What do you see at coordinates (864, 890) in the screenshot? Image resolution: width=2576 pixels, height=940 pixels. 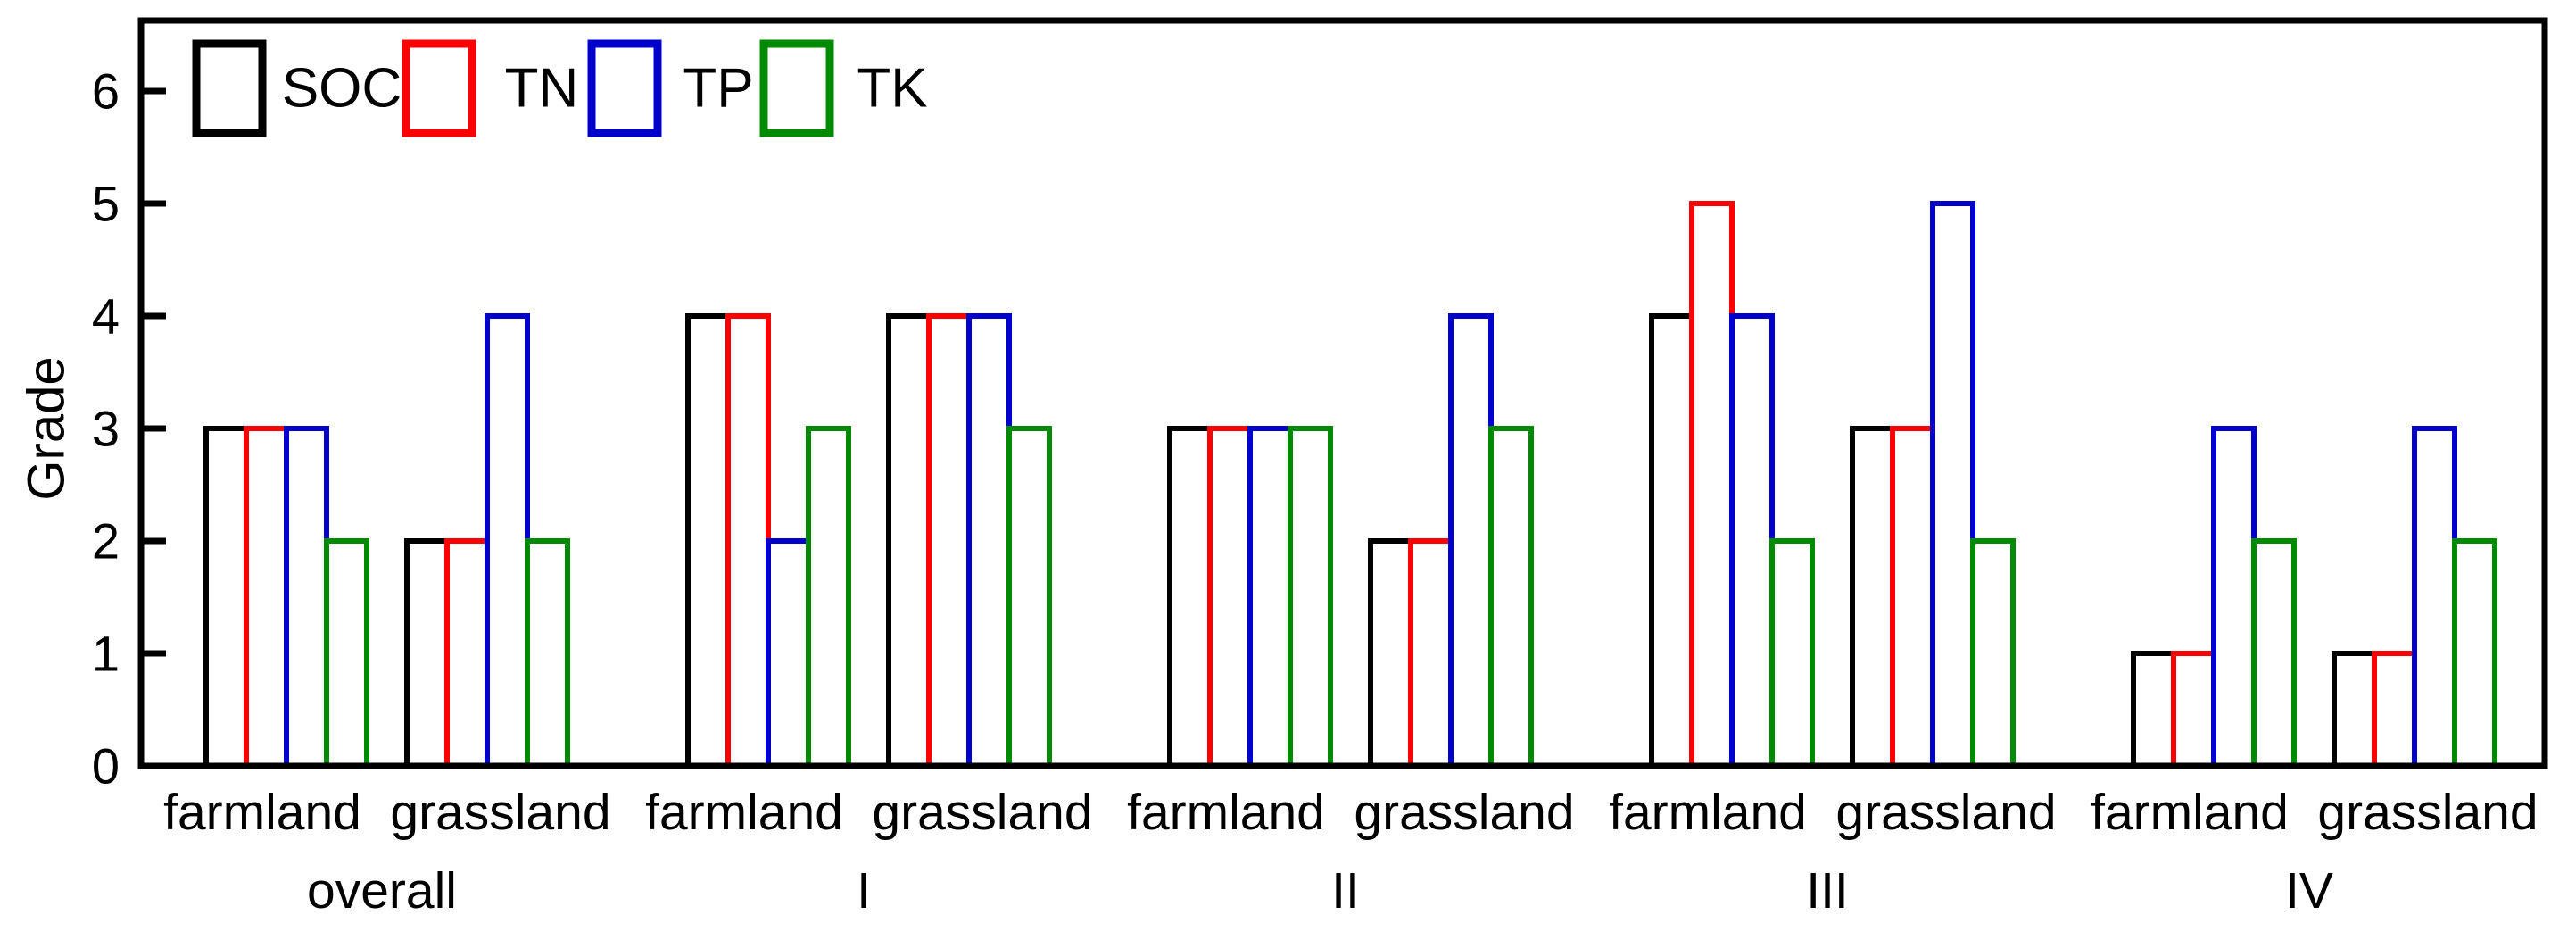 I see `x-group-label-I: I` at bounding box center [864, 890].